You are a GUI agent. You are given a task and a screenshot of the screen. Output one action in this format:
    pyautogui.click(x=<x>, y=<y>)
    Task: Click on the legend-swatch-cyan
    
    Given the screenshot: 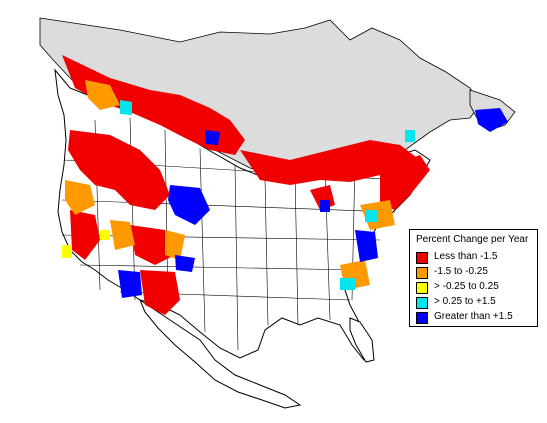 What is the action you would take?
    pyautogui.click(x=422, y=303)
    